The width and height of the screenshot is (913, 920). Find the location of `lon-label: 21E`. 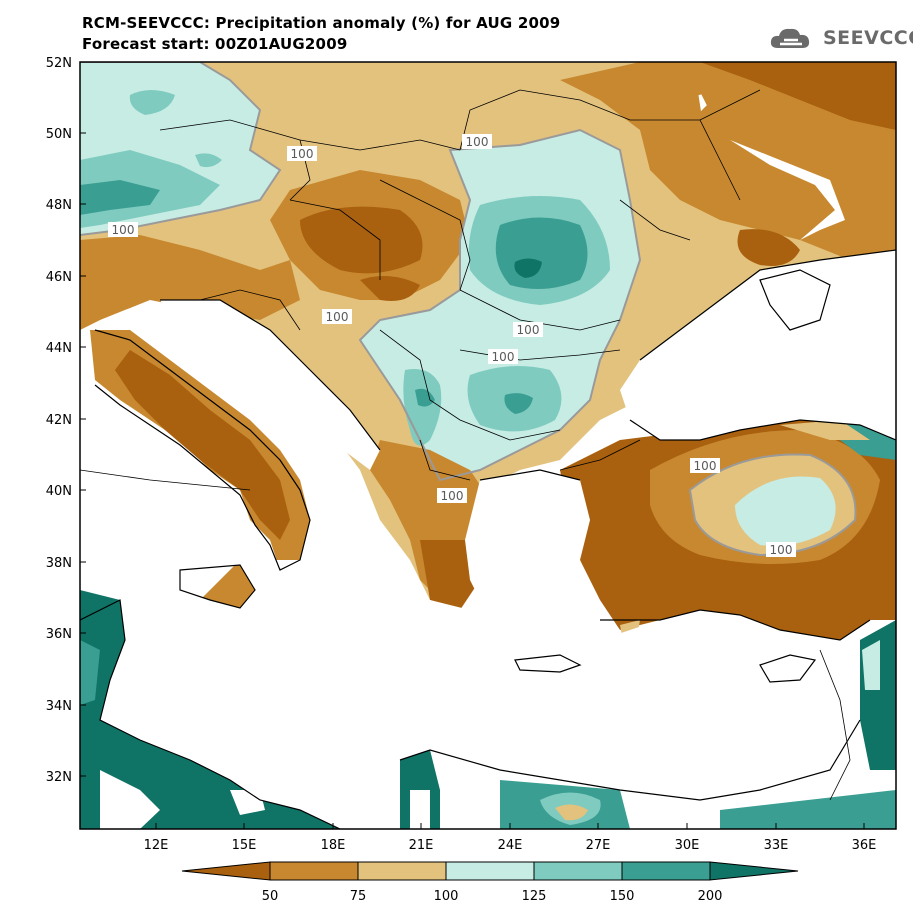

lon-label: 21E is located at coordinates (421, 845).